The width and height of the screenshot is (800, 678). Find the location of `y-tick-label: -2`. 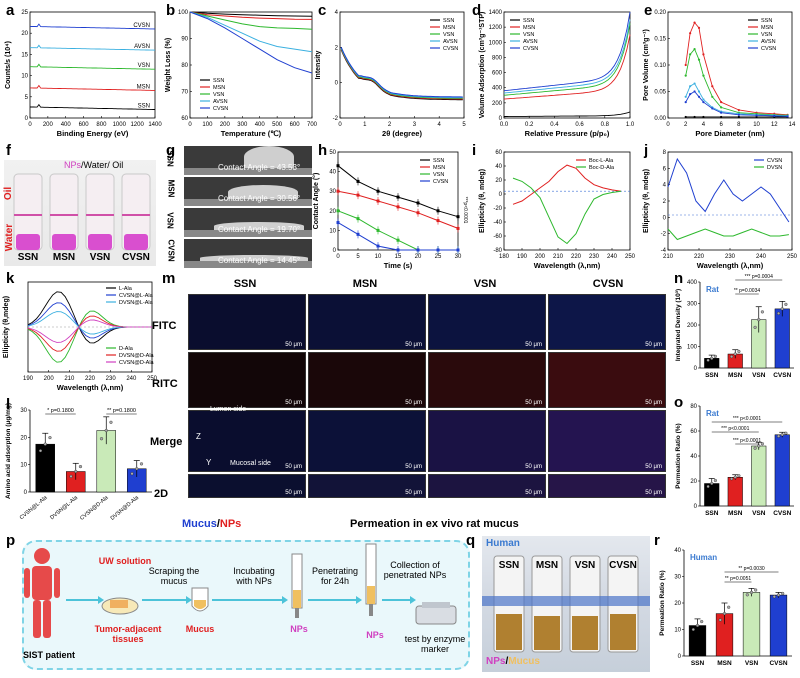

y-tick-label: -2 is located at coordinates (336, 119).